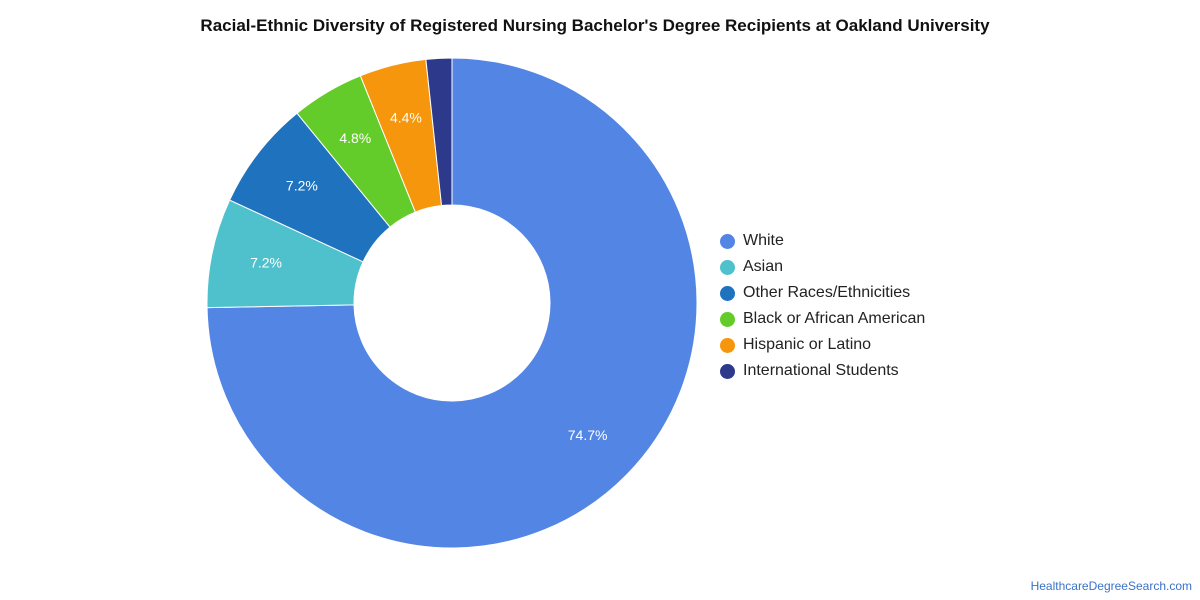 The height and width of the screenshot is (600, 1200). What do you see at coordinates (406, 117) in the screenshot?
I see `data-label: 4.4%` at bounding box center [406, 117].